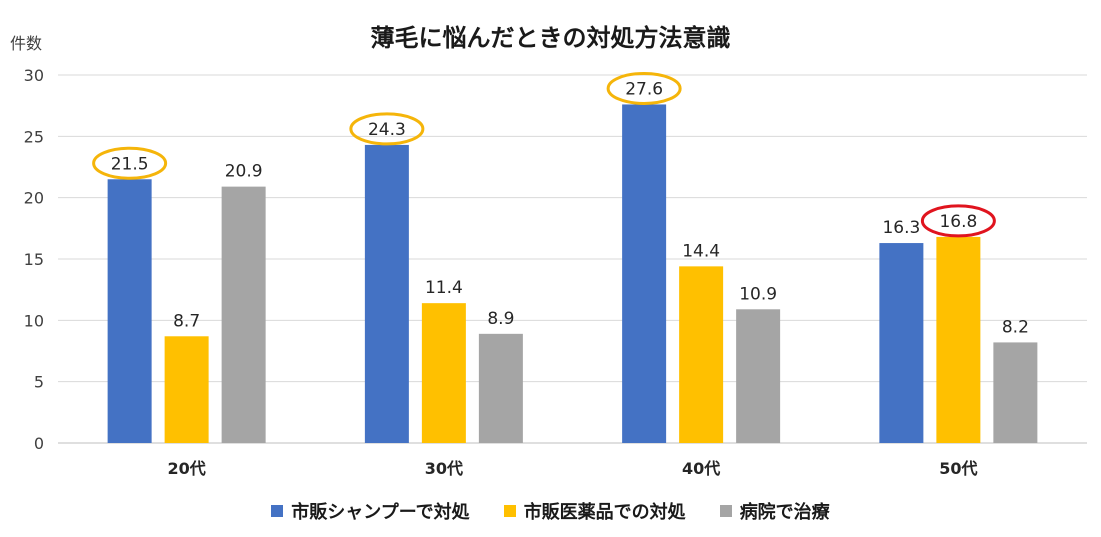  Describe the element at coordinates (1015, 327) in the screenshot. I see `data-label: 8.2` at that location.